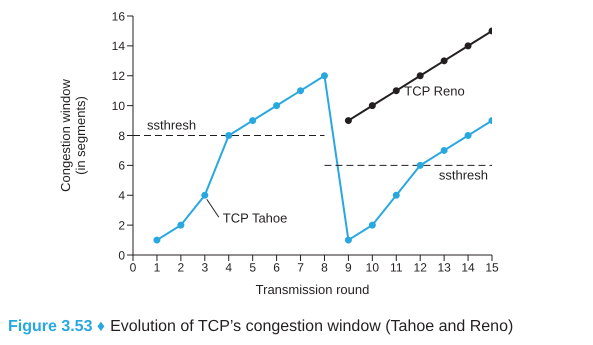  Describe the element at coordinates (492, 267) in the screenshot. I see `x-tick-label: 15` at that location.